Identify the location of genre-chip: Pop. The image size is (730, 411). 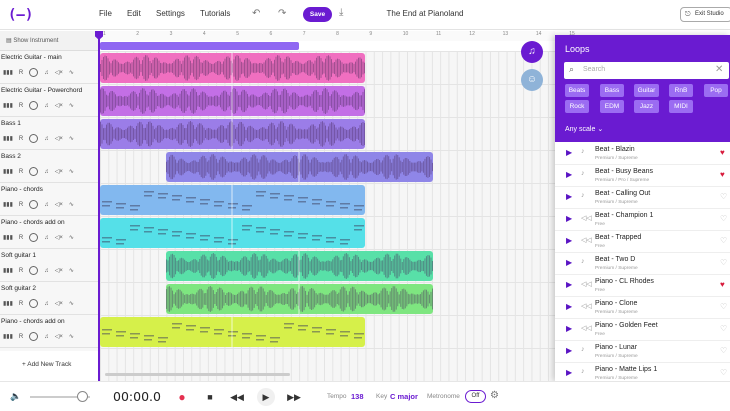
(716, 90).